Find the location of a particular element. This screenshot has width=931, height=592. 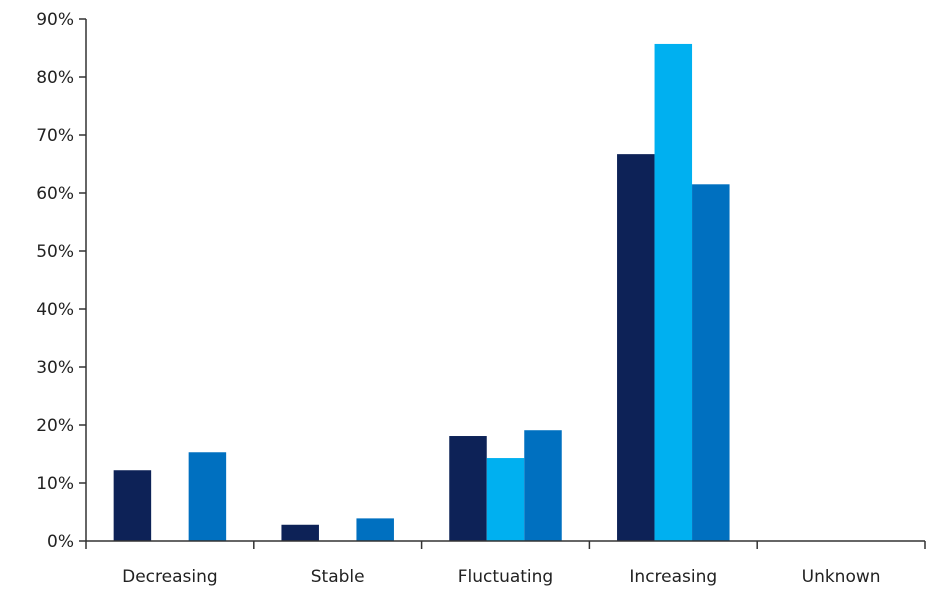

y-tick-label: 10% is located at coordinates (55, 484).